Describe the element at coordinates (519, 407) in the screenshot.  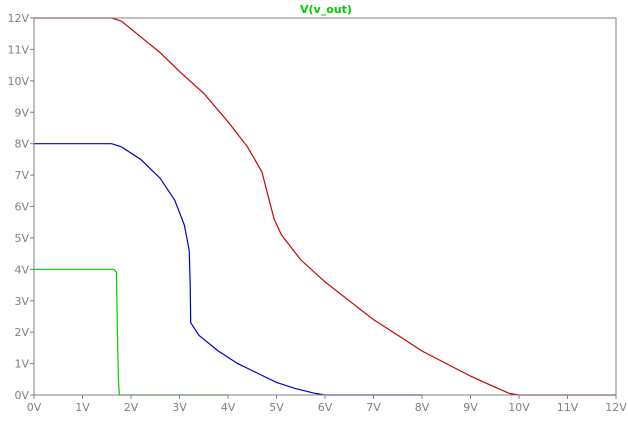
I see `x-tick-label: 10V` at that location.